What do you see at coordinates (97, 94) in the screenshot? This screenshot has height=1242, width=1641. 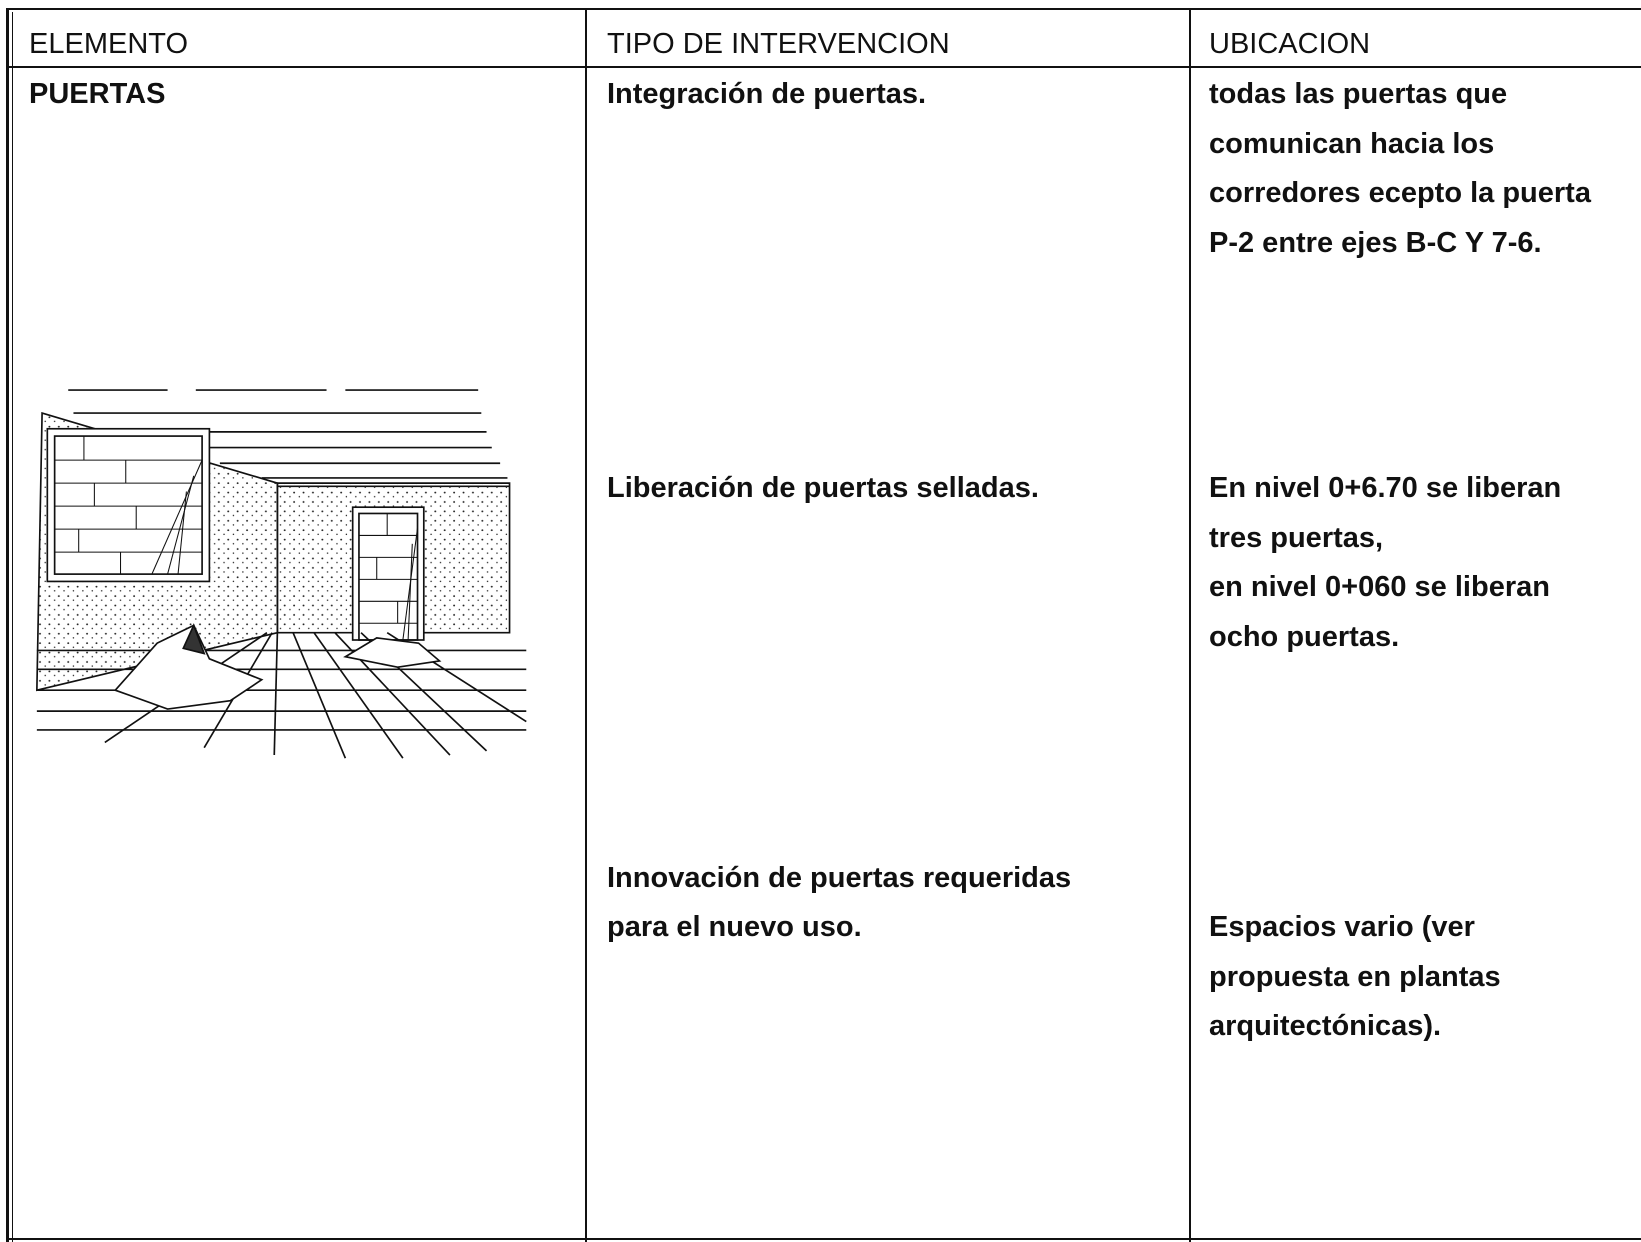 I see `element-name: PUERTAS` at bounding box center [97, 94].